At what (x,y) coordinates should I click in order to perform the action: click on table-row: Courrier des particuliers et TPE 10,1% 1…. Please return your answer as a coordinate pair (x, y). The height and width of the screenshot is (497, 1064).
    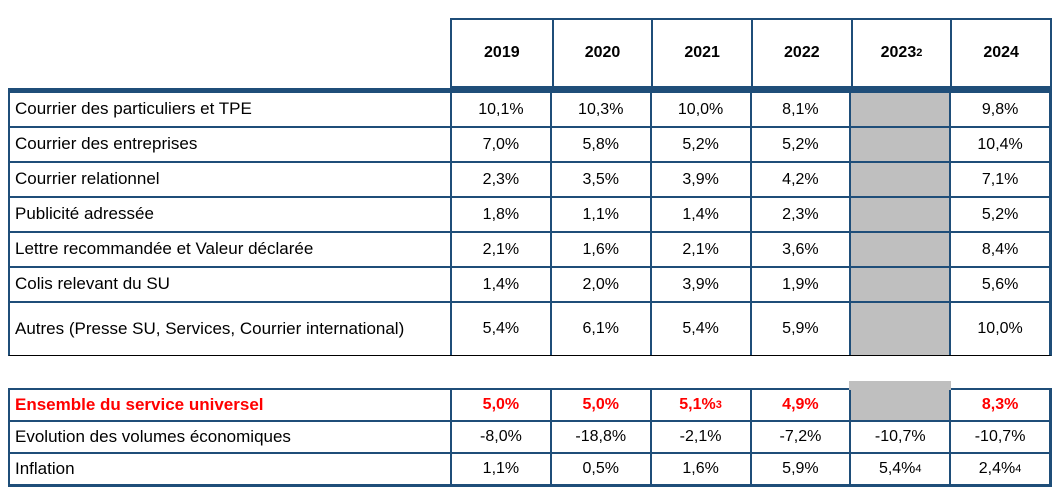
    Looking at the image, I should click on (529, 109).